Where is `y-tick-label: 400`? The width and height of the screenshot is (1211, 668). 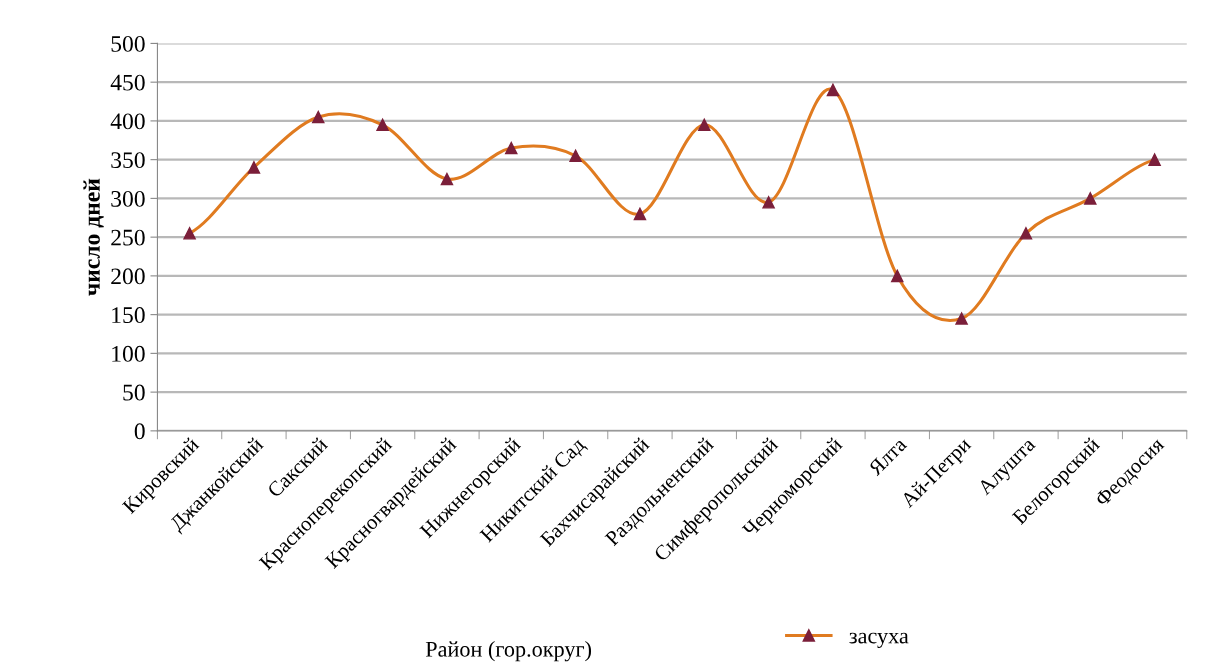 y-tick-label: 400 is located at coordinates (127, 121).